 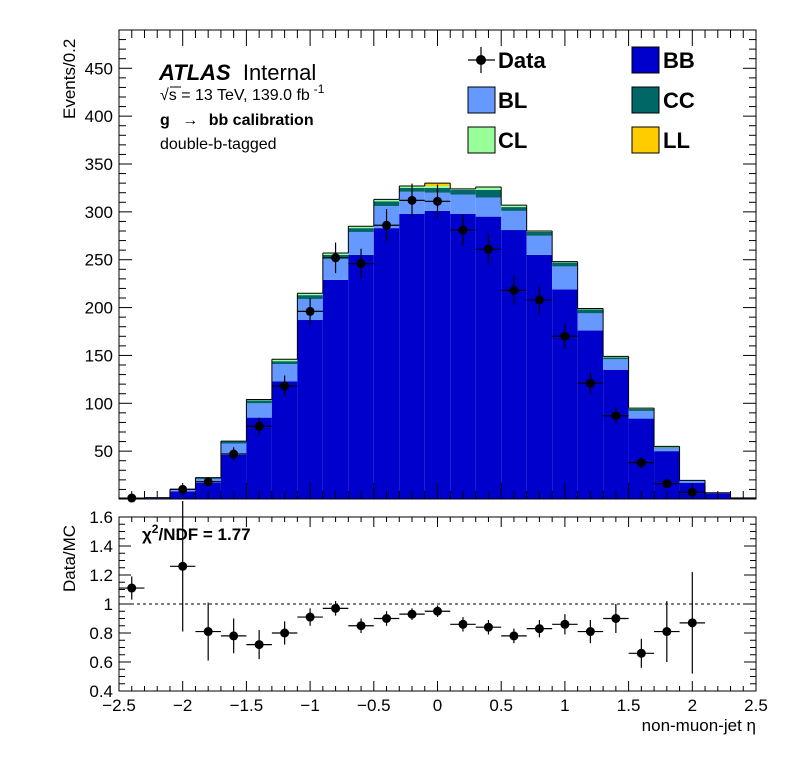 What do you see at coordinates (512, 140) in the screenshot?
I see `svg-text: CL` at bounding box center [512, 140].